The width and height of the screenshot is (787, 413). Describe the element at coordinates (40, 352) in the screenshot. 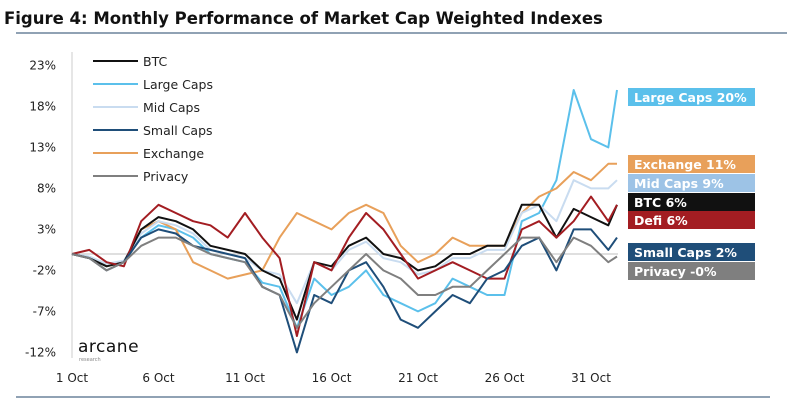

I see `y-tick-label: -12%` at that location.